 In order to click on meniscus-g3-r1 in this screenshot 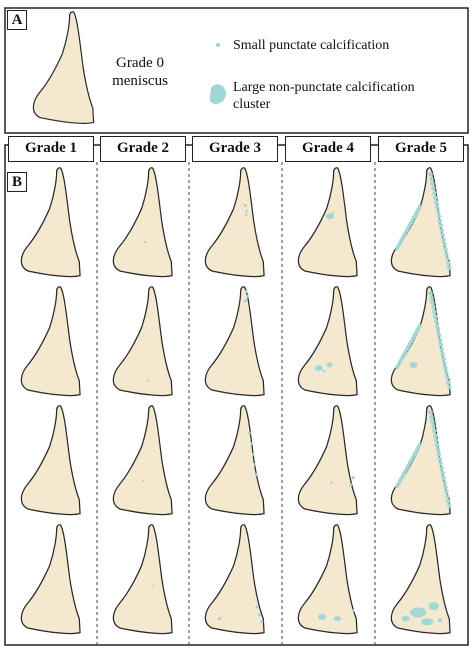, I will do `click(234, 222)`.